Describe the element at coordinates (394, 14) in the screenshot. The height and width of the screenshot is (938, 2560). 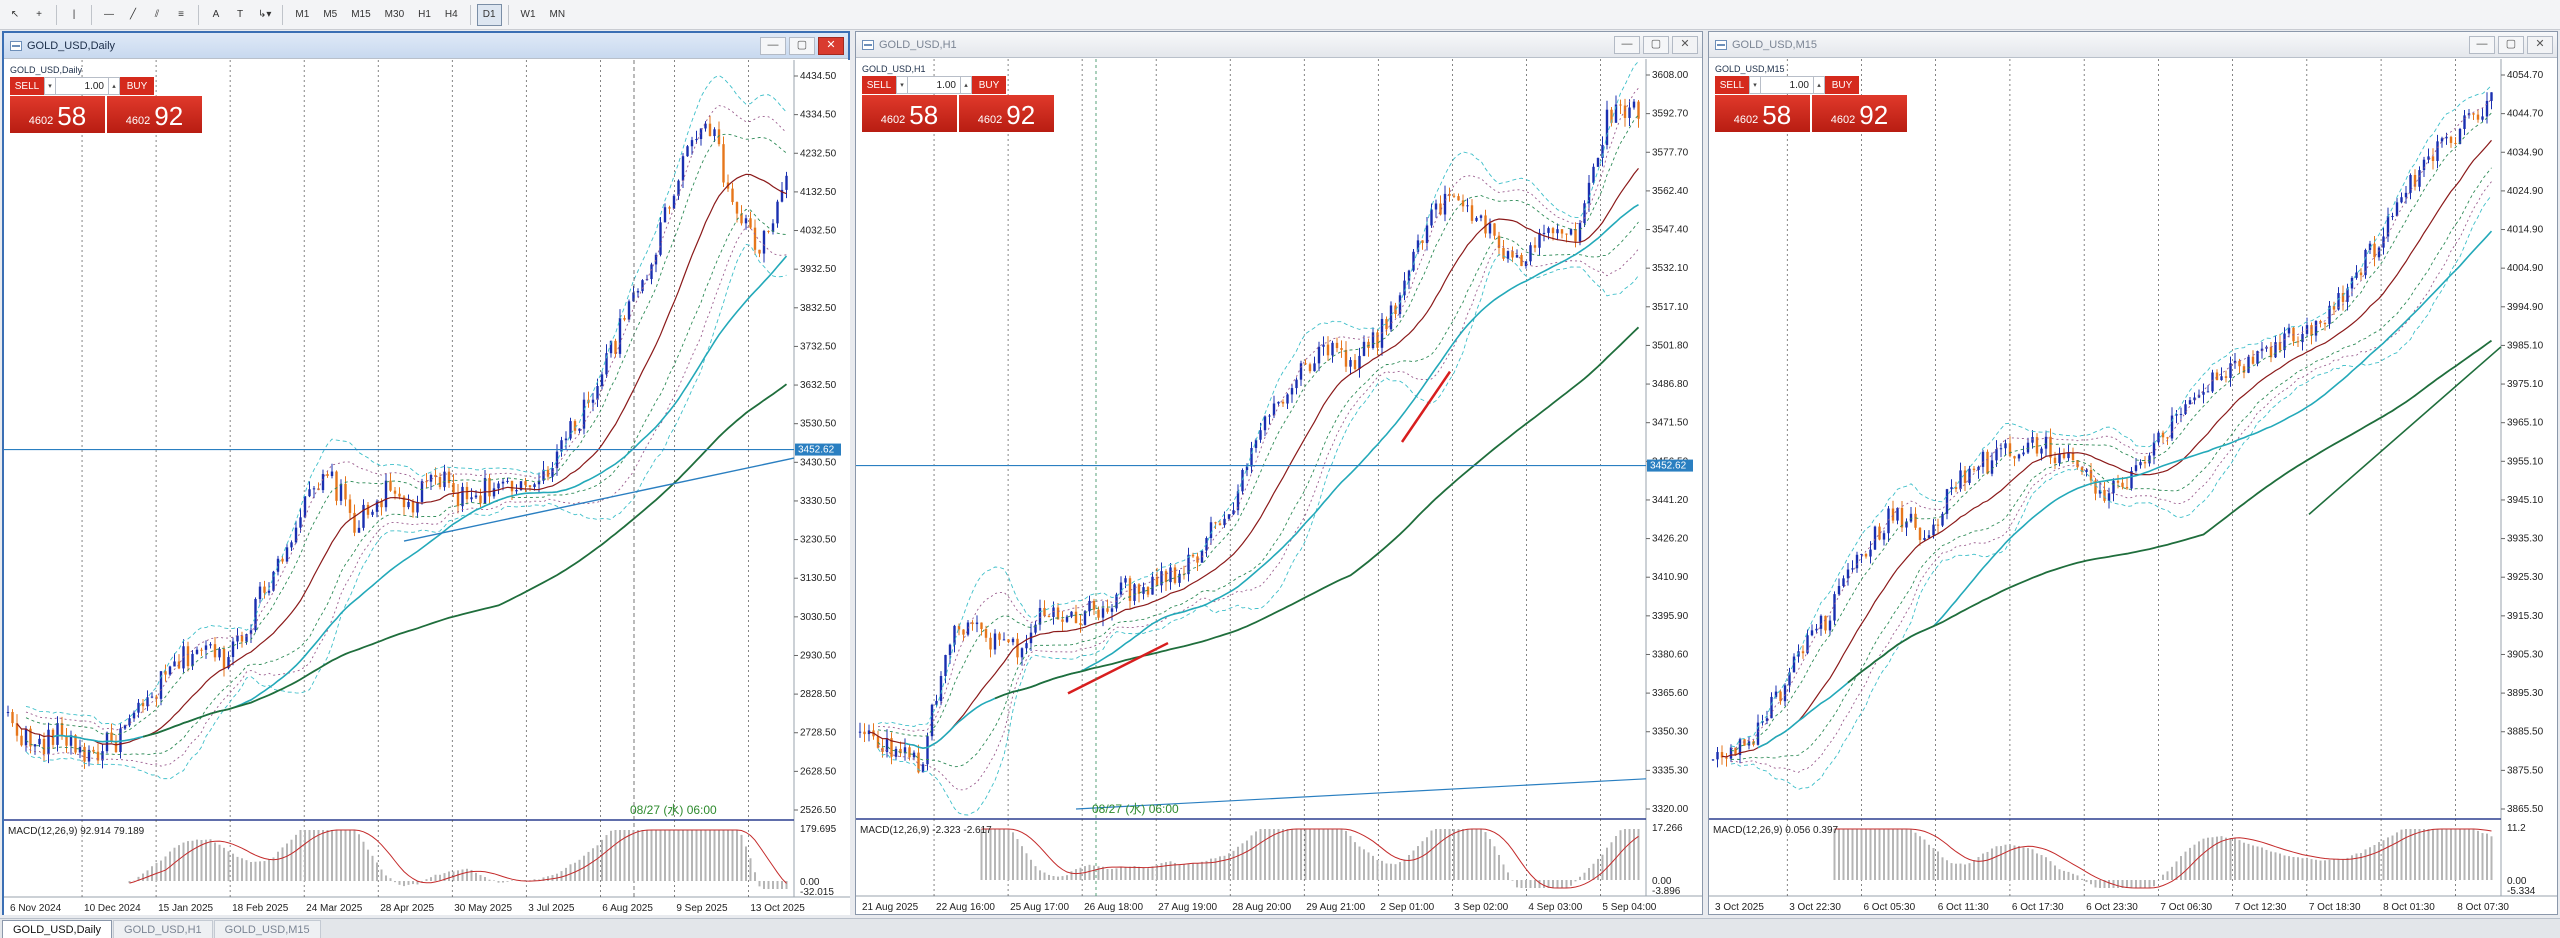
I see `timeframe-m30: M30` at that location.